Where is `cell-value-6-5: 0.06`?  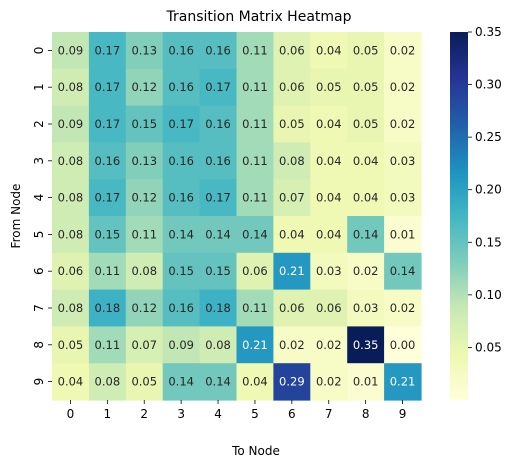
cell-value-6-5: 0.06 is located at coordinates (255, 271).